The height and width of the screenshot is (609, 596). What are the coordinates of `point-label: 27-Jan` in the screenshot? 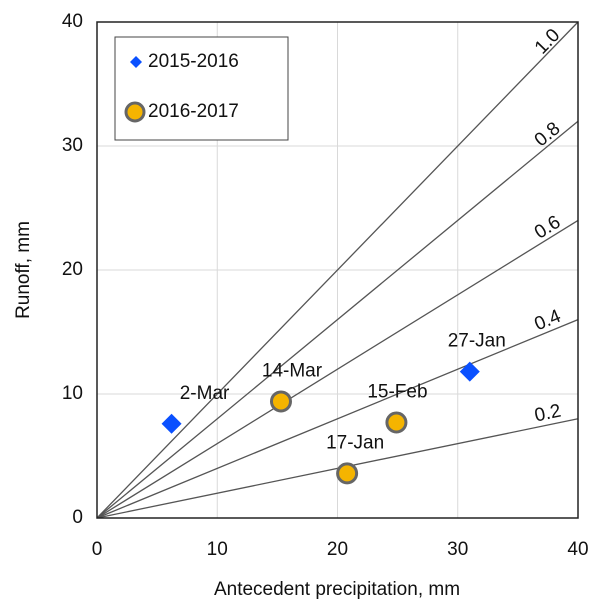 It's located at (477, 341).